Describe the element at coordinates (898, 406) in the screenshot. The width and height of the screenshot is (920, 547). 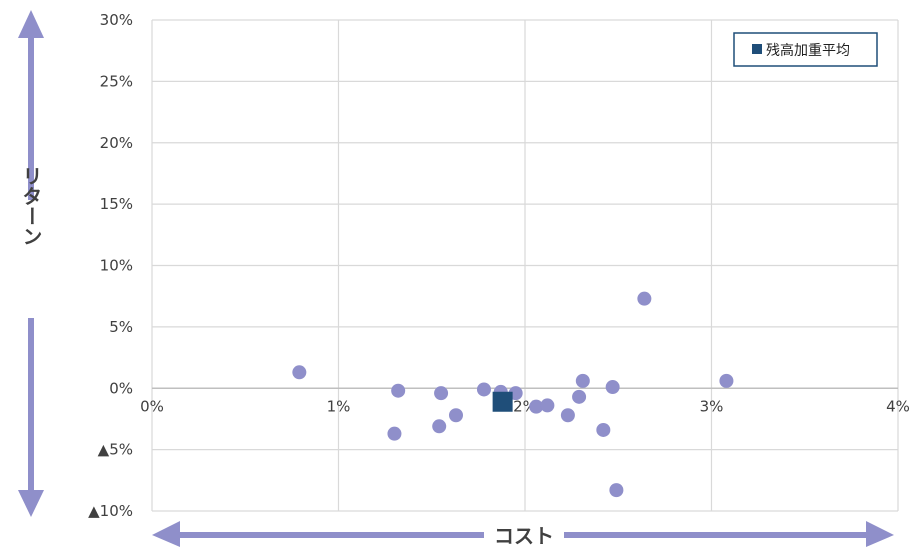
I see `x-tick-label: 4%` at that location.